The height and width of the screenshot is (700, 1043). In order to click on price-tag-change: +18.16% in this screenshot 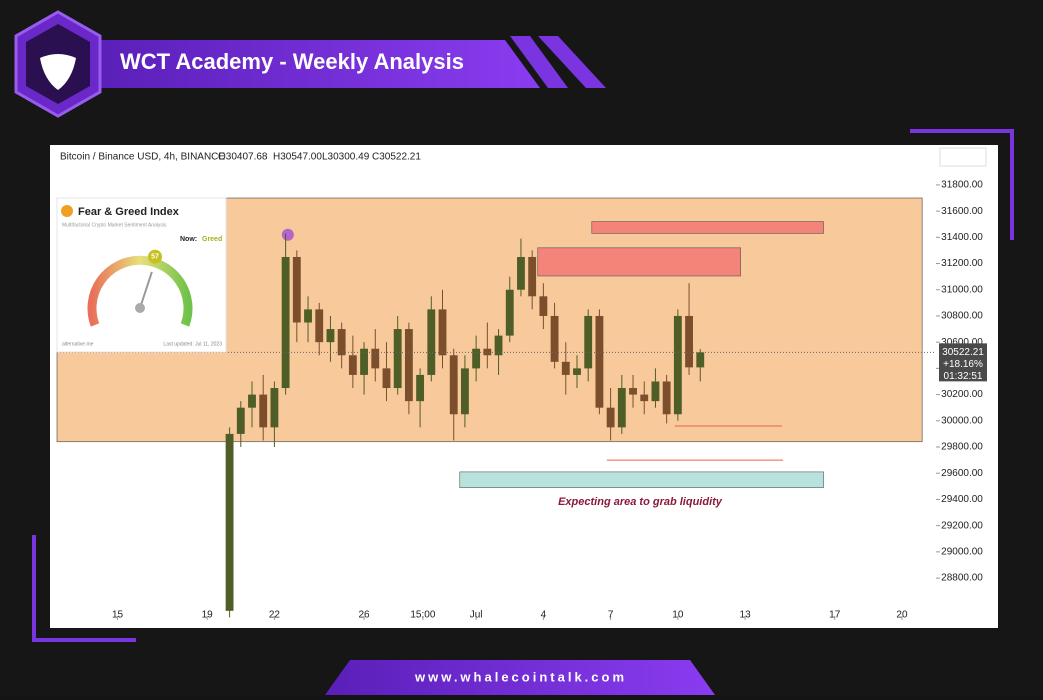, I will do `click(963, 364)`.